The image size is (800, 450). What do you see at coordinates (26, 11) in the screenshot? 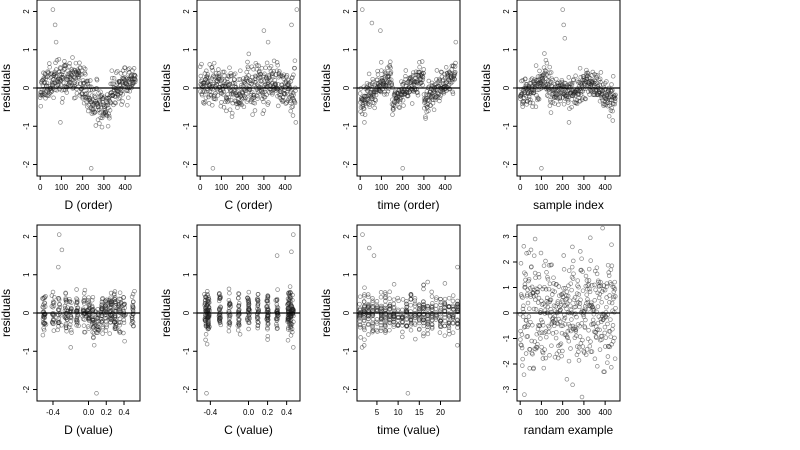
I see `y-tick-label: 2` at bounding box center [26, 11].